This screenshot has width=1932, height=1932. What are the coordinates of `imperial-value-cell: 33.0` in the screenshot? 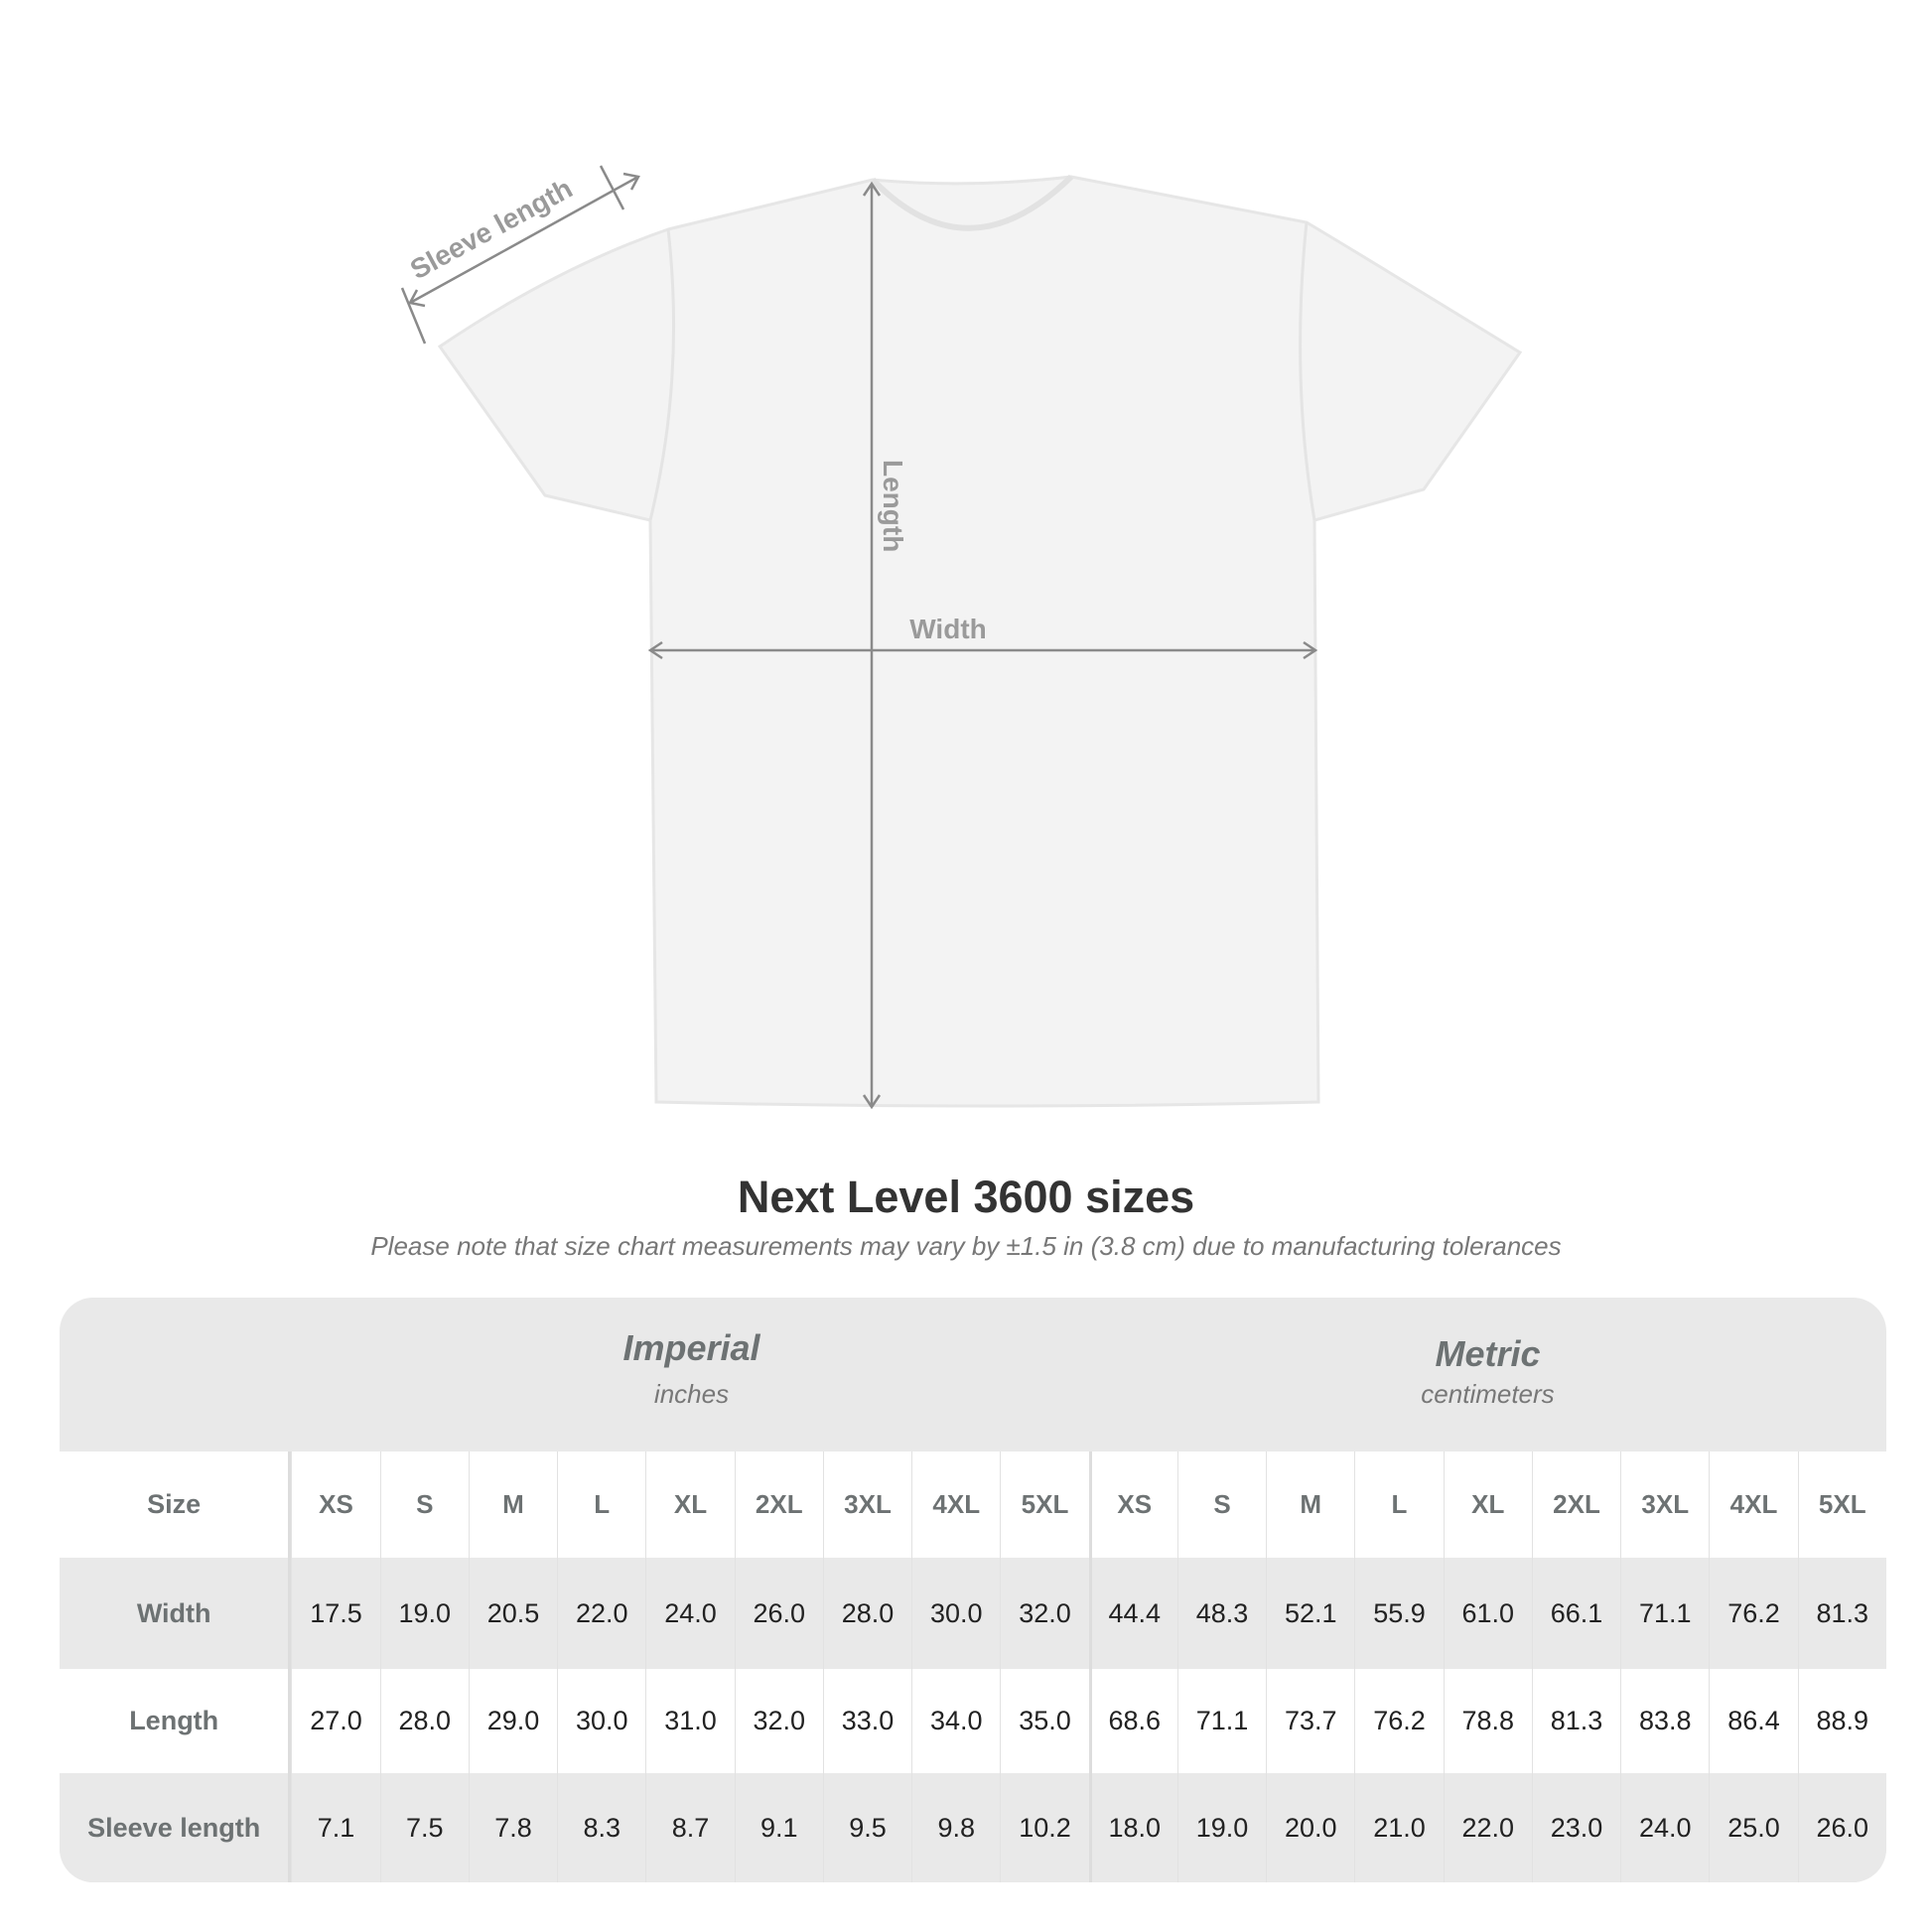 It's located at (866, 1721).